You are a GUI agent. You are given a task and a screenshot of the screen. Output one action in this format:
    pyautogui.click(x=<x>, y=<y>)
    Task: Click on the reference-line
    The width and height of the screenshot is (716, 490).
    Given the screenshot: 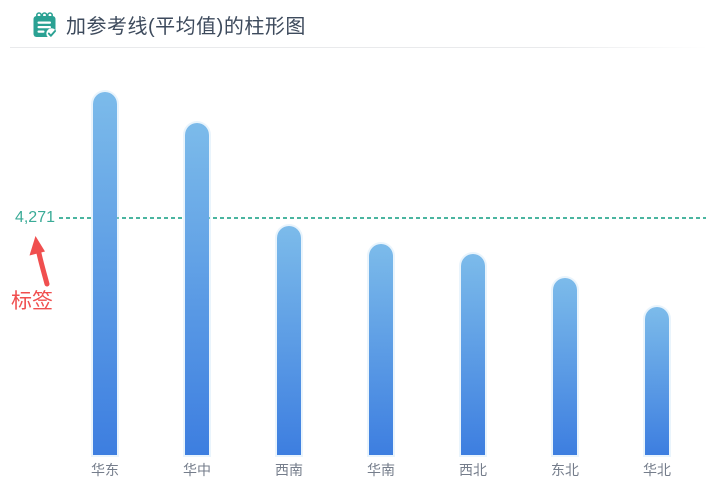 What is the action you would take?
    pyautogui.click(x=382, y=217)
    